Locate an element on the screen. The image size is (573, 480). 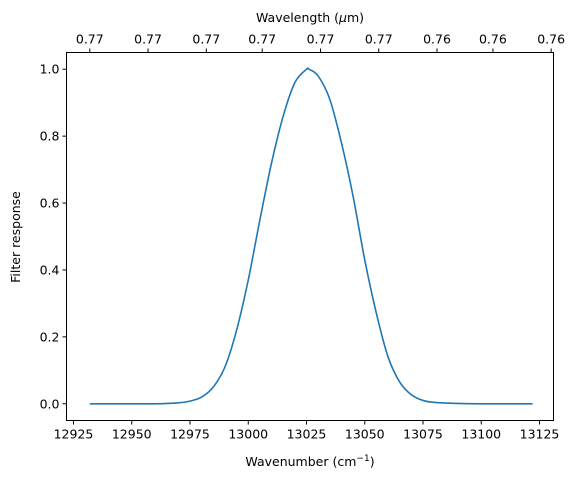
y-tick-label: 0.0 is located at coordinates (50, 403).